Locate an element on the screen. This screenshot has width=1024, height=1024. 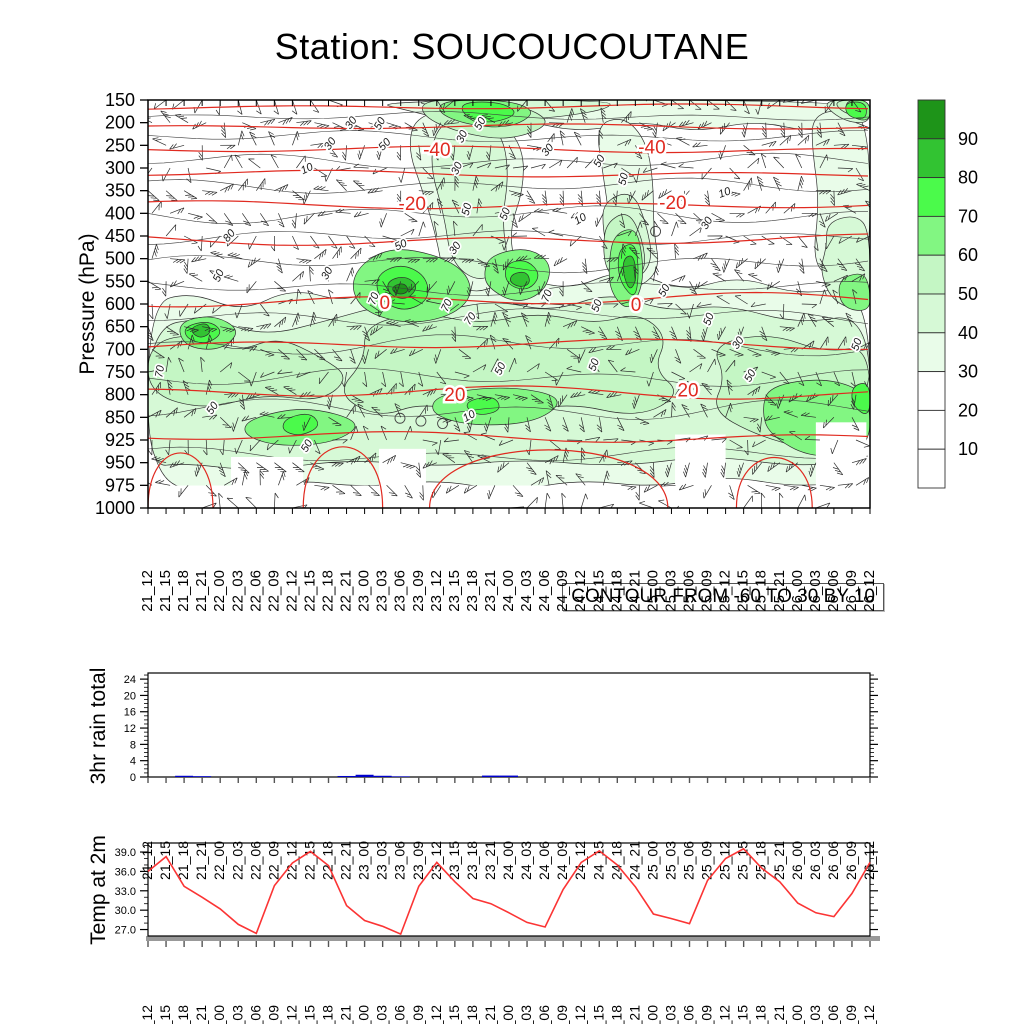
time-tick-label: 21_21 is located at coordinates (201, 591).